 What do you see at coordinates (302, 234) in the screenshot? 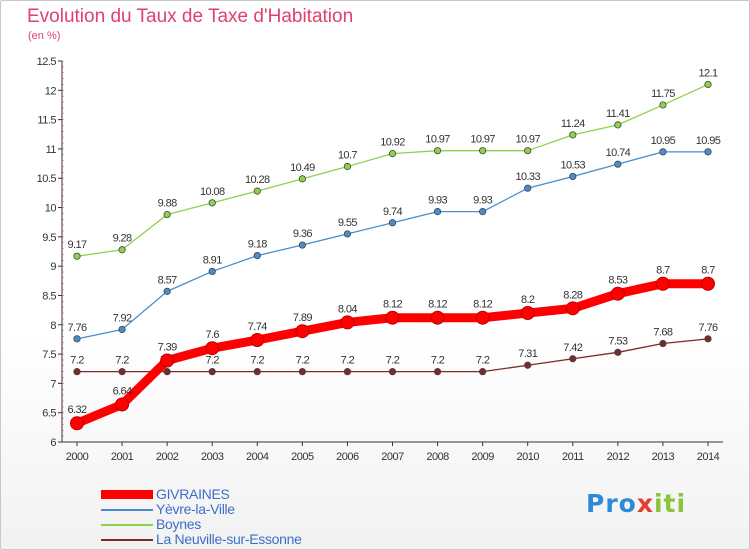
I see `data-label: 9.36` at bounding box center [302, 234].